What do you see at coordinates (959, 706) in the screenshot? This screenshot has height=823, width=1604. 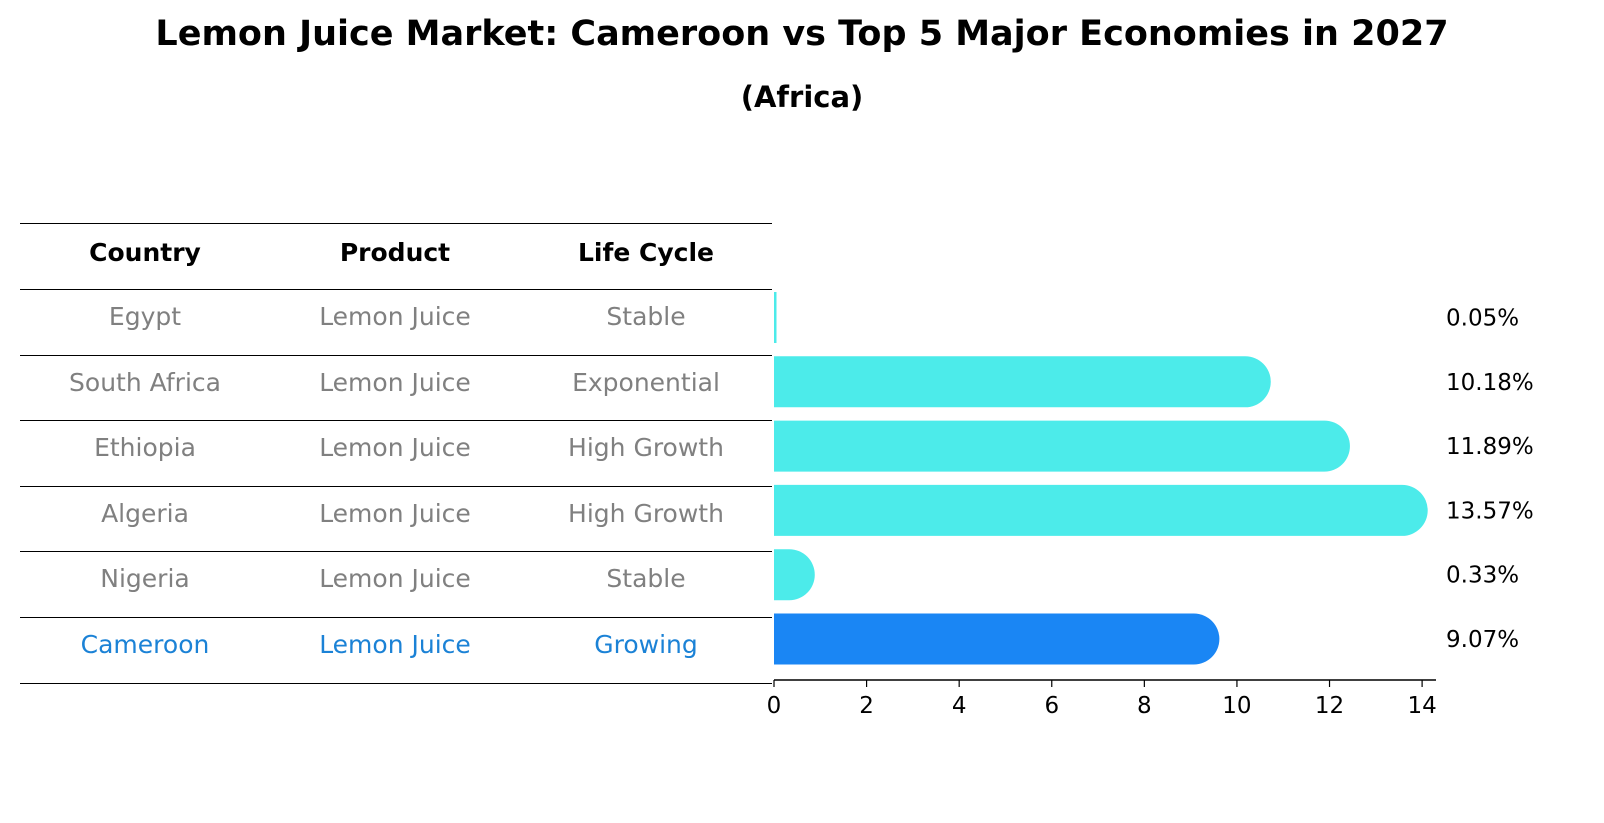 I see `x-tick-label-4: 4` at bounding box center [959, 706].